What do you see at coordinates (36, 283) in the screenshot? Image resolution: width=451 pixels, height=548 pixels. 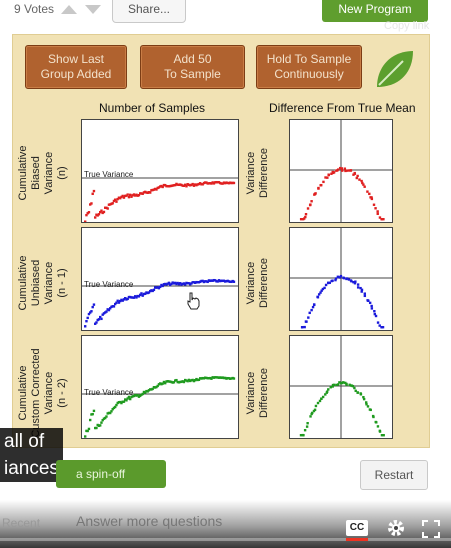 I see `label-line: Unbiased` at bounding box center [36, 283].